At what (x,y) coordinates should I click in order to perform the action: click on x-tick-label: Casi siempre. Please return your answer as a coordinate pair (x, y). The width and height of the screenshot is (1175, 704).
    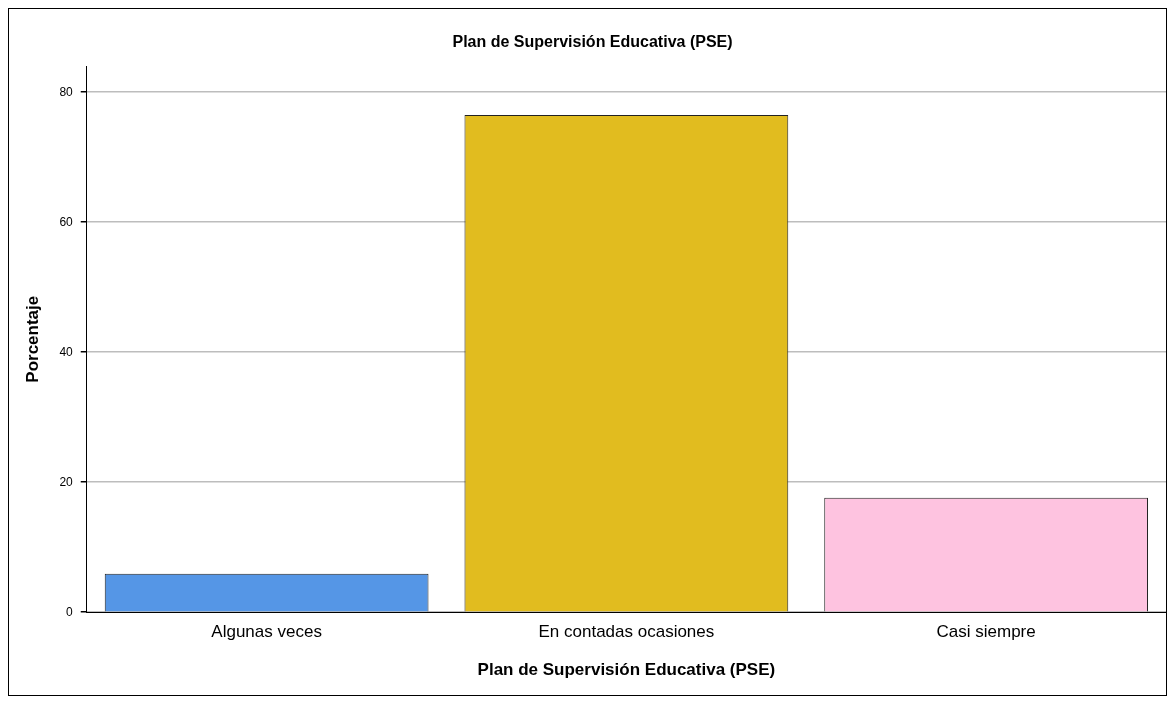
    Looking at the image, I should click on (986, 632).